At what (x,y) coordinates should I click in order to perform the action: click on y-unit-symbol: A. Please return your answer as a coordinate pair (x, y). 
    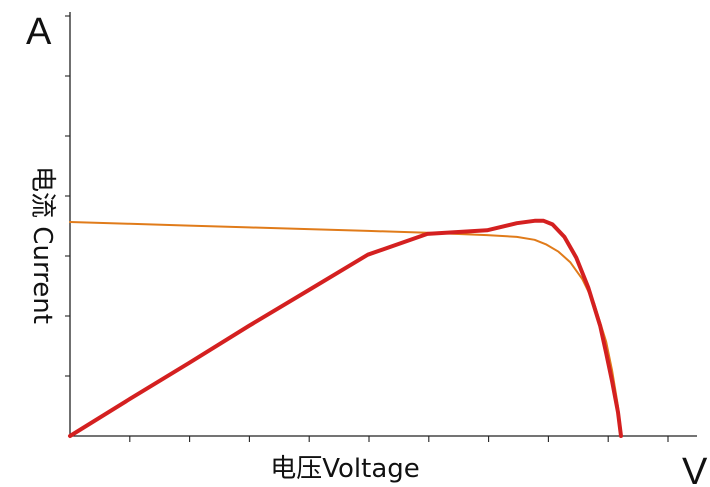
    Looking at the image, I should click on (39, 32).